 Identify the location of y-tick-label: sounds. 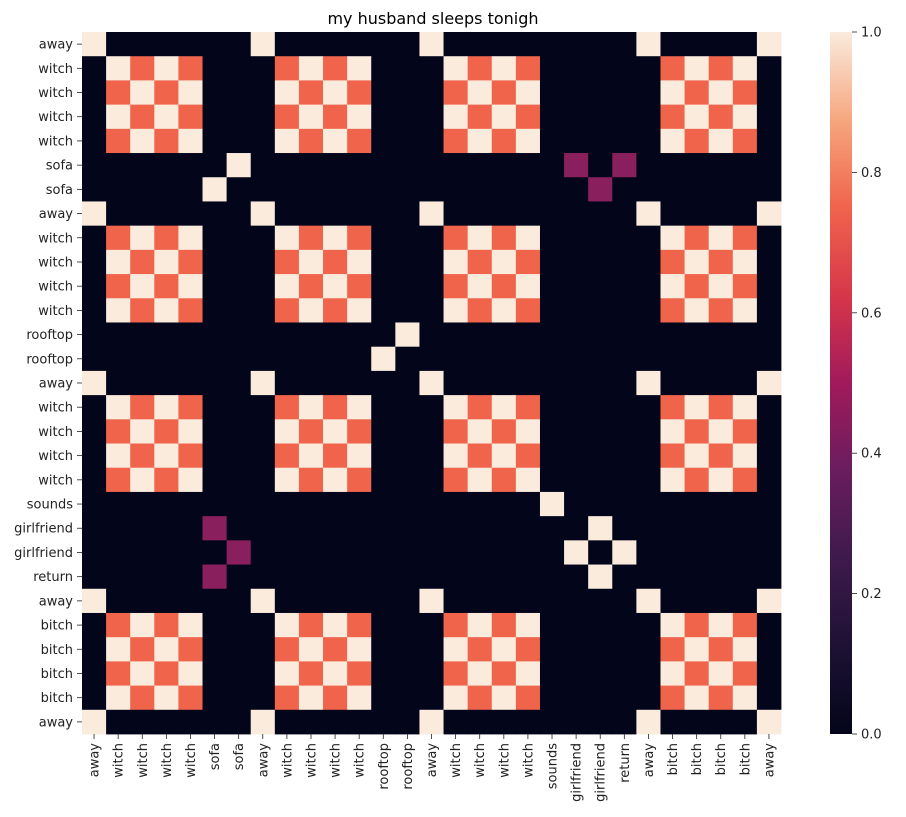
(50, 505).